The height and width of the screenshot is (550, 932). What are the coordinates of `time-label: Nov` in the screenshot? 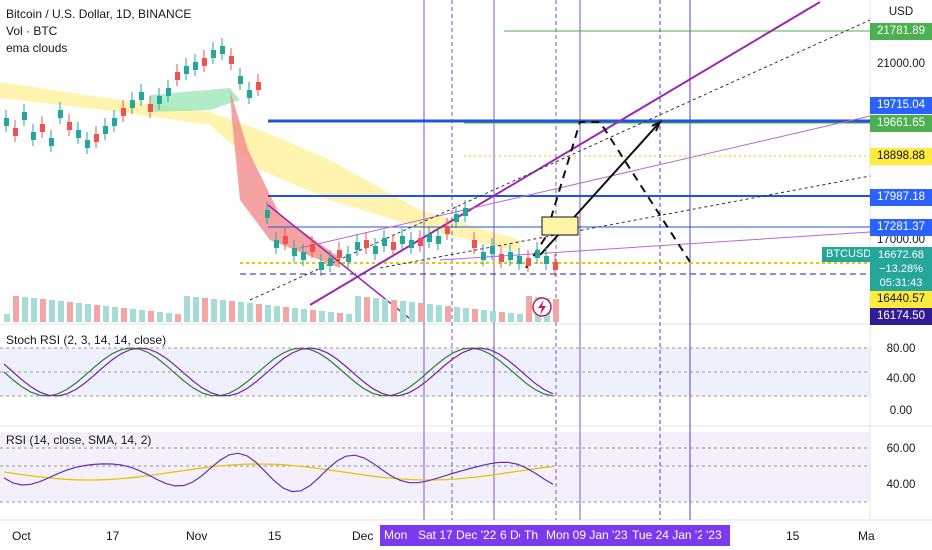 It's located at (197, 536).